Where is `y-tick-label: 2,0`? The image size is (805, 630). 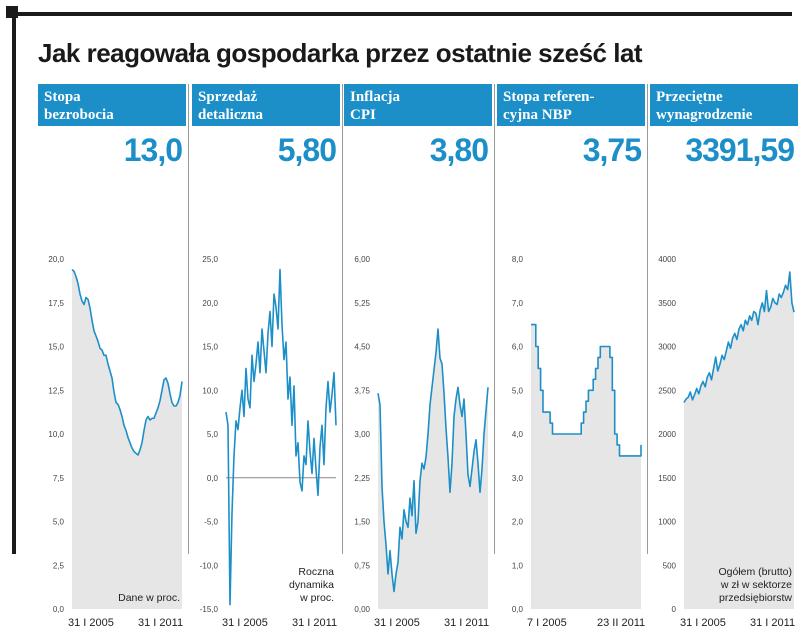 y-tick-label: 2,0 is located at coordinates (518, 522).